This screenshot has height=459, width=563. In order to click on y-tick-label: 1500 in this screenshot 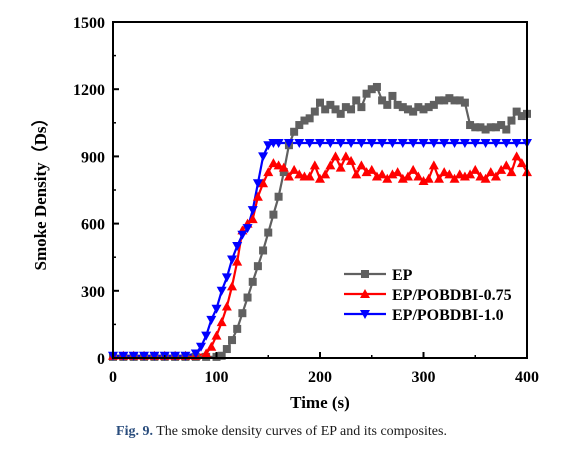, I will do `click(89, 23)`.